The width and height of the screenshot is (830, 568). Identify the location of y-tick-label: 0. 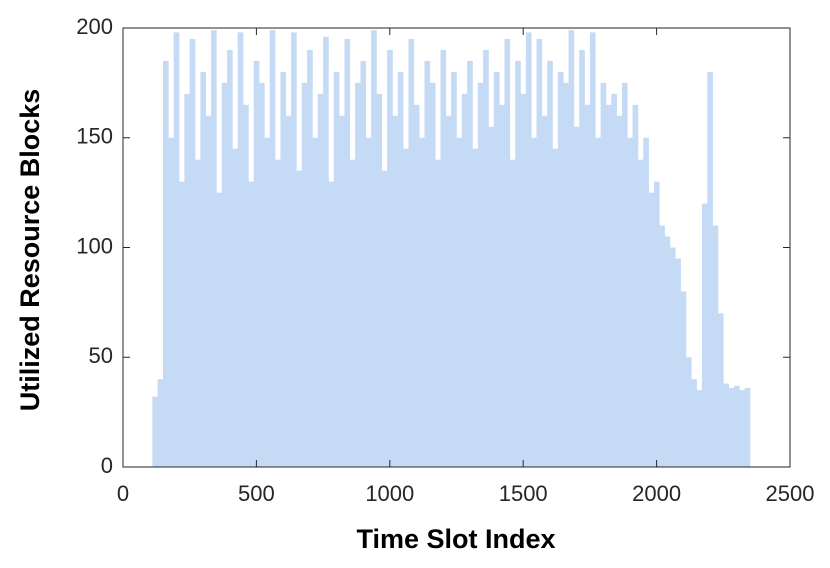
(107, 465).